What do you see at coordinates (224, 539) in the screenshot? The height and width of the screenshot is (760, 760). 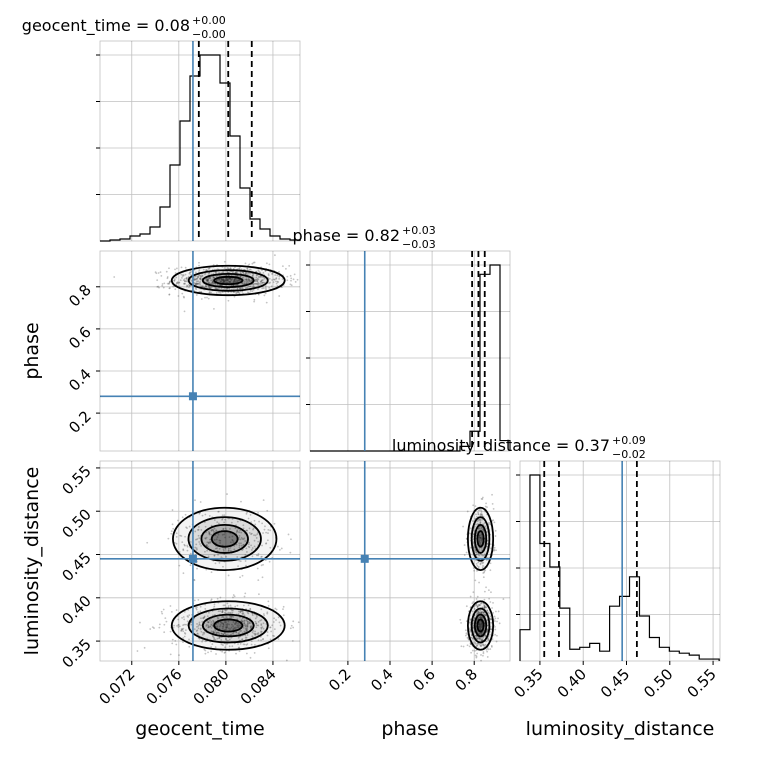 I see `density-contour` at bounding box center [224, 539].